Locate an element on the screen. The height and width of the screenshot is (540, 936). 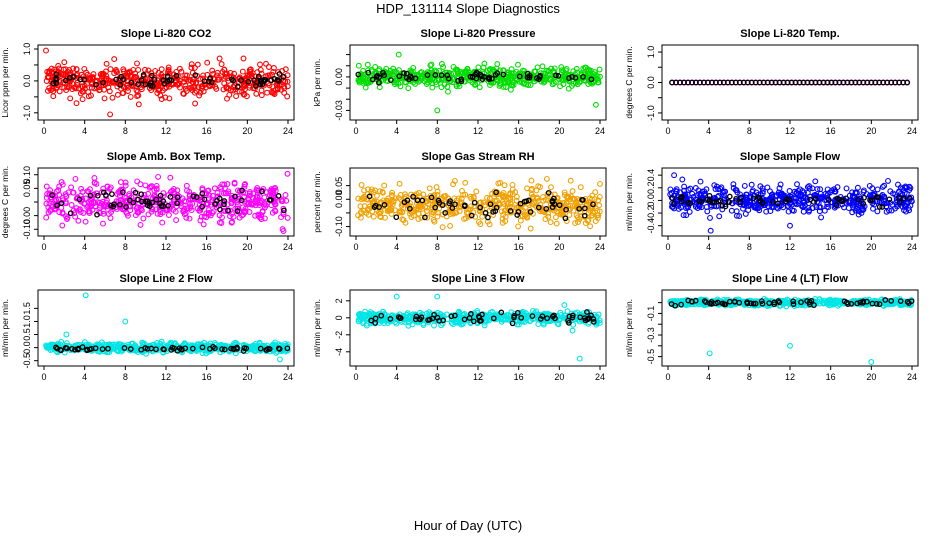
x-axis: 0 4 8 12 16 20 24 is located at coordinates (167, 374).